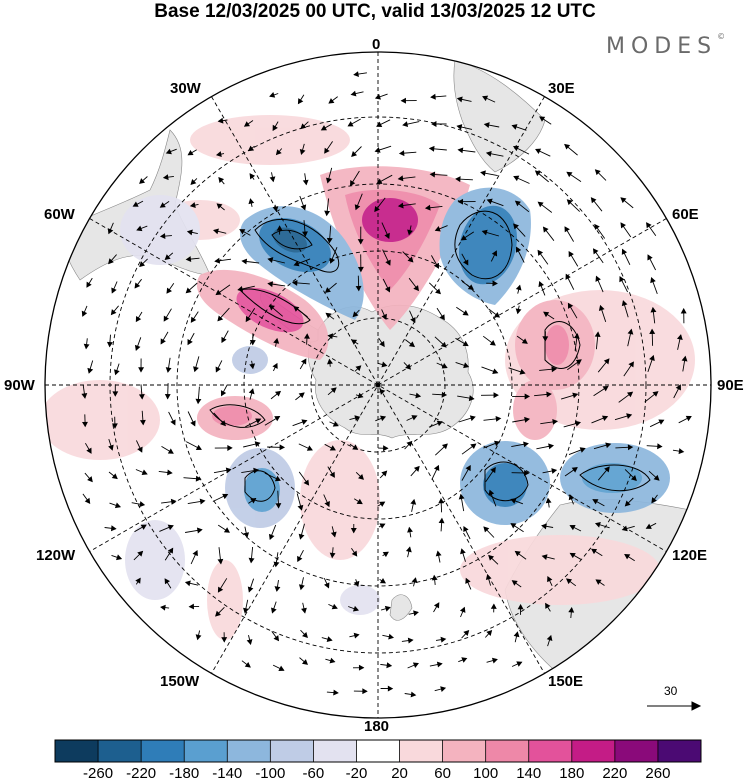  Describe the element at coordinates (488, 245) in the screenshot. I see `negative-anomaly-40e-core` at that location.